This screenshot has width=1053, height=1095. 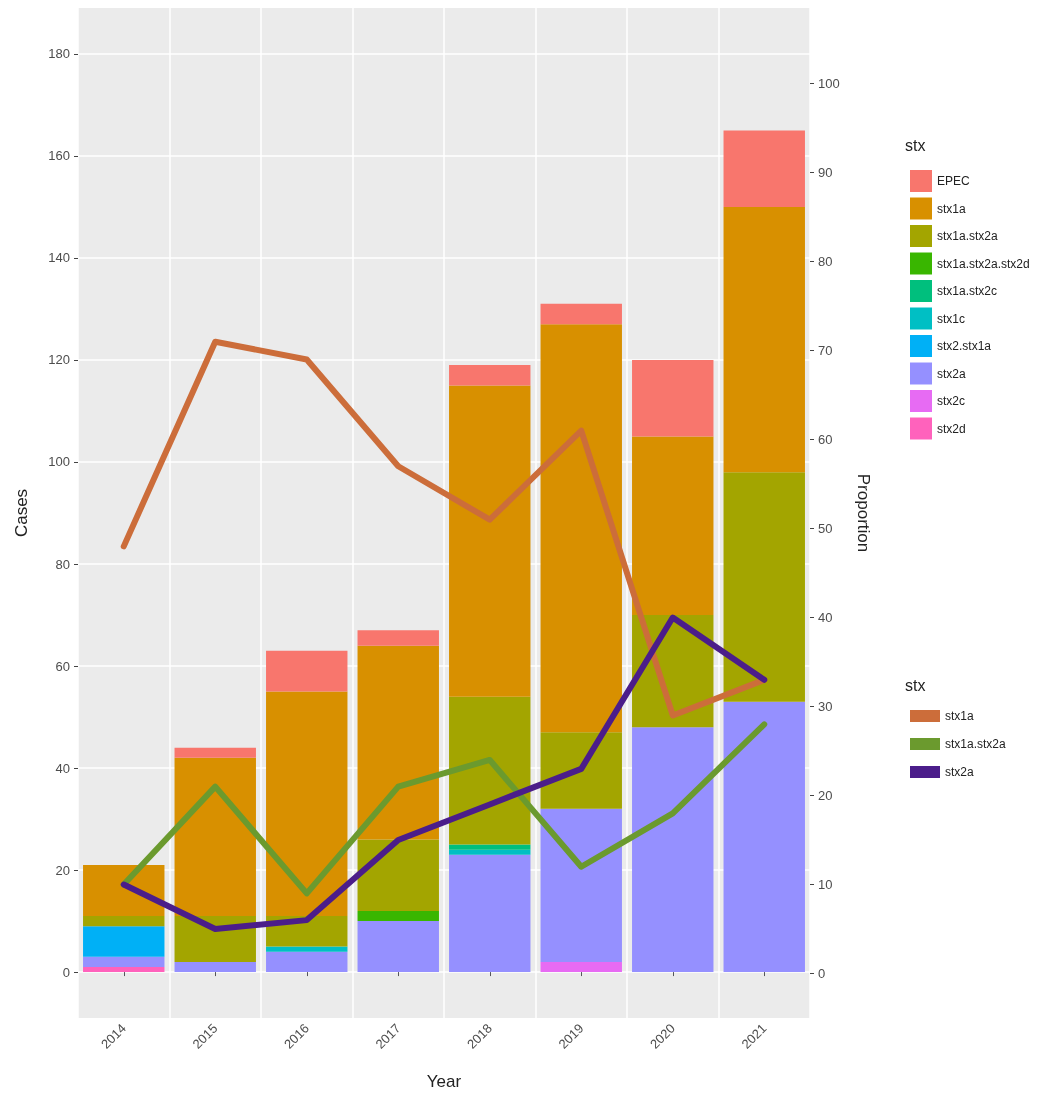 I want to click on legend-label: stx1c, so click(x=951, y=318).